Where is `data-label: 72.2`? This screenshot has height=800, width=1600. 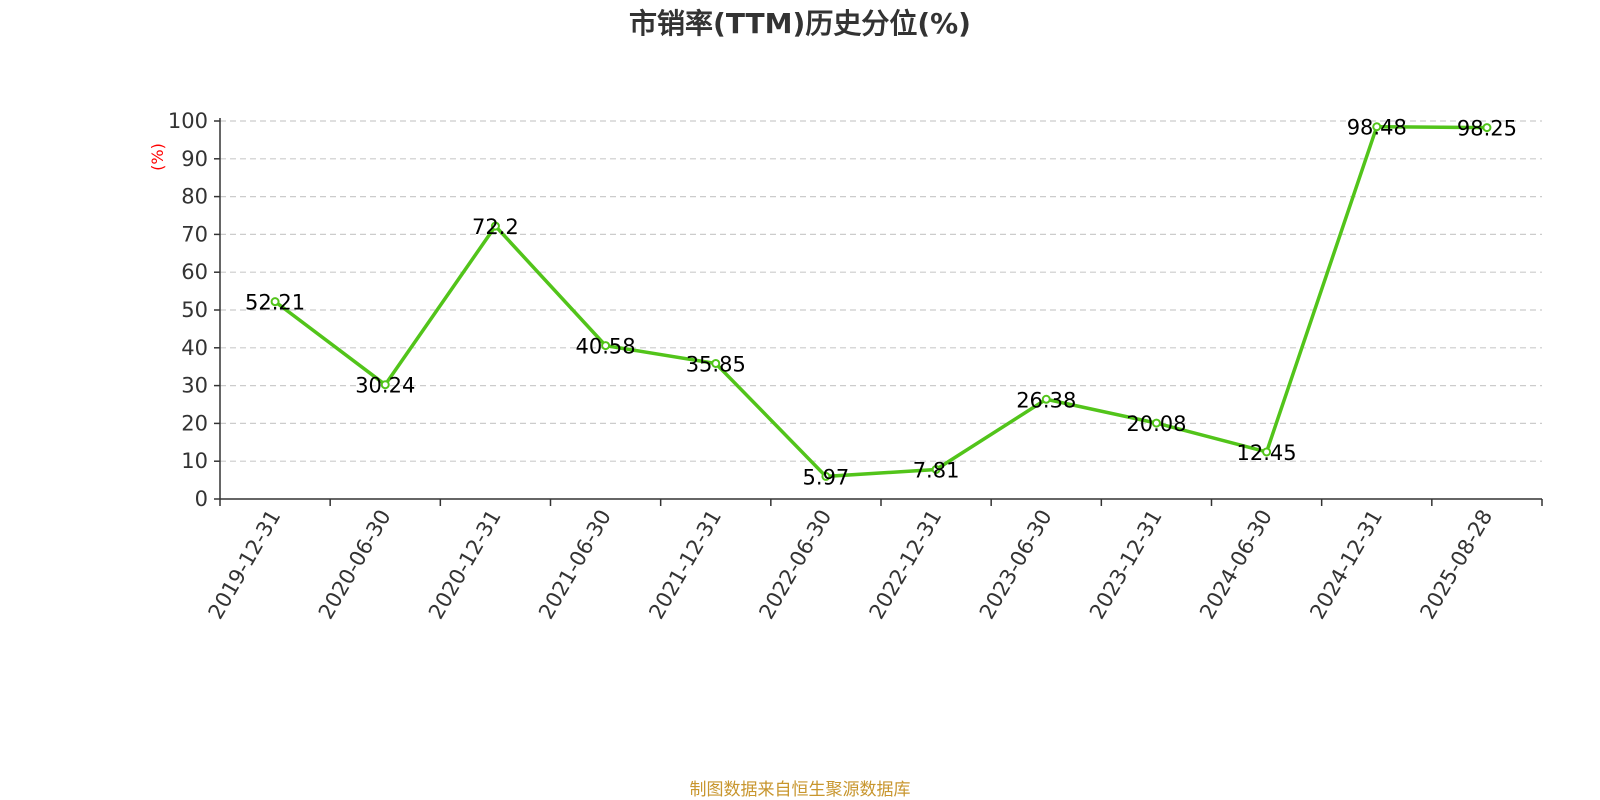
data-label: 72.2 is located at coordinates (495, 227).